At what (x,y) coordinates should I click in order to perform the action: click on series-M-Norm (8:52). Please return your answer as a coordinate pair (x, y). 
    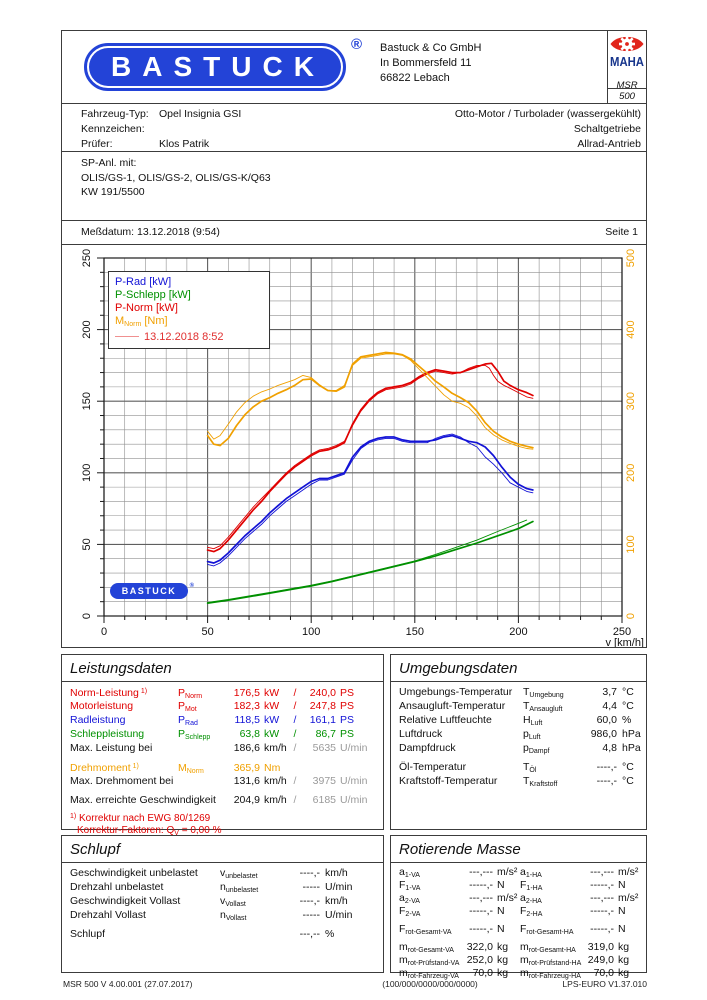
    Looking at the image, I should click on (370, 401).